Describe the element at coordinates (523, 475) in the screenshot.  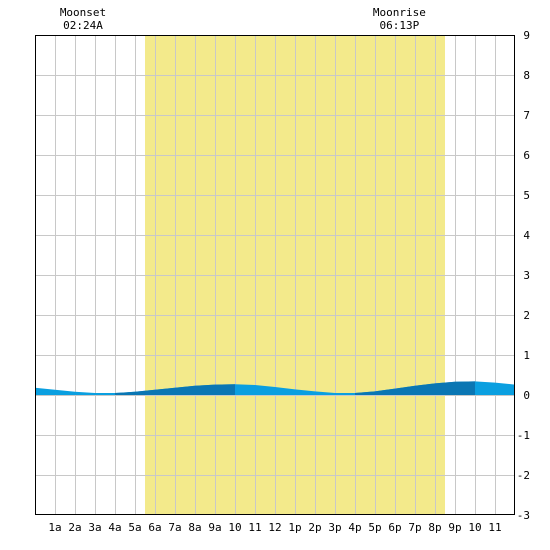
I see `y-tick-label: -2` at that location.